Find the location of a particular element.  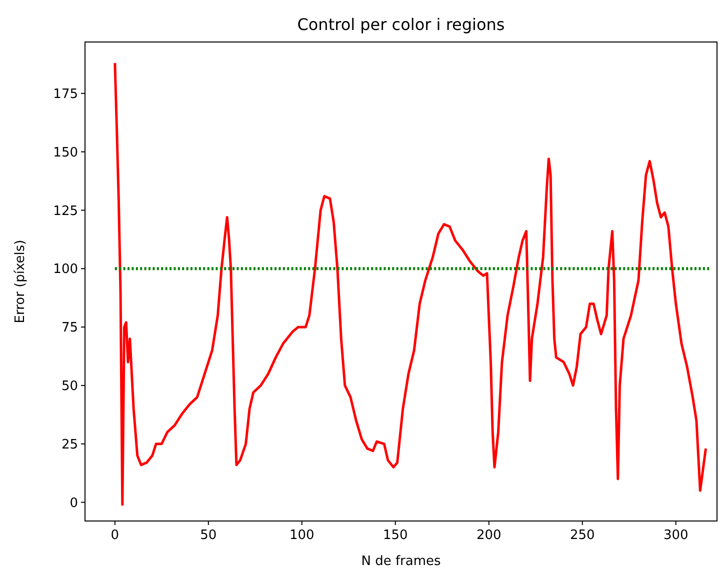

y-tick-label: 175 is located at coordinates (65, 94).